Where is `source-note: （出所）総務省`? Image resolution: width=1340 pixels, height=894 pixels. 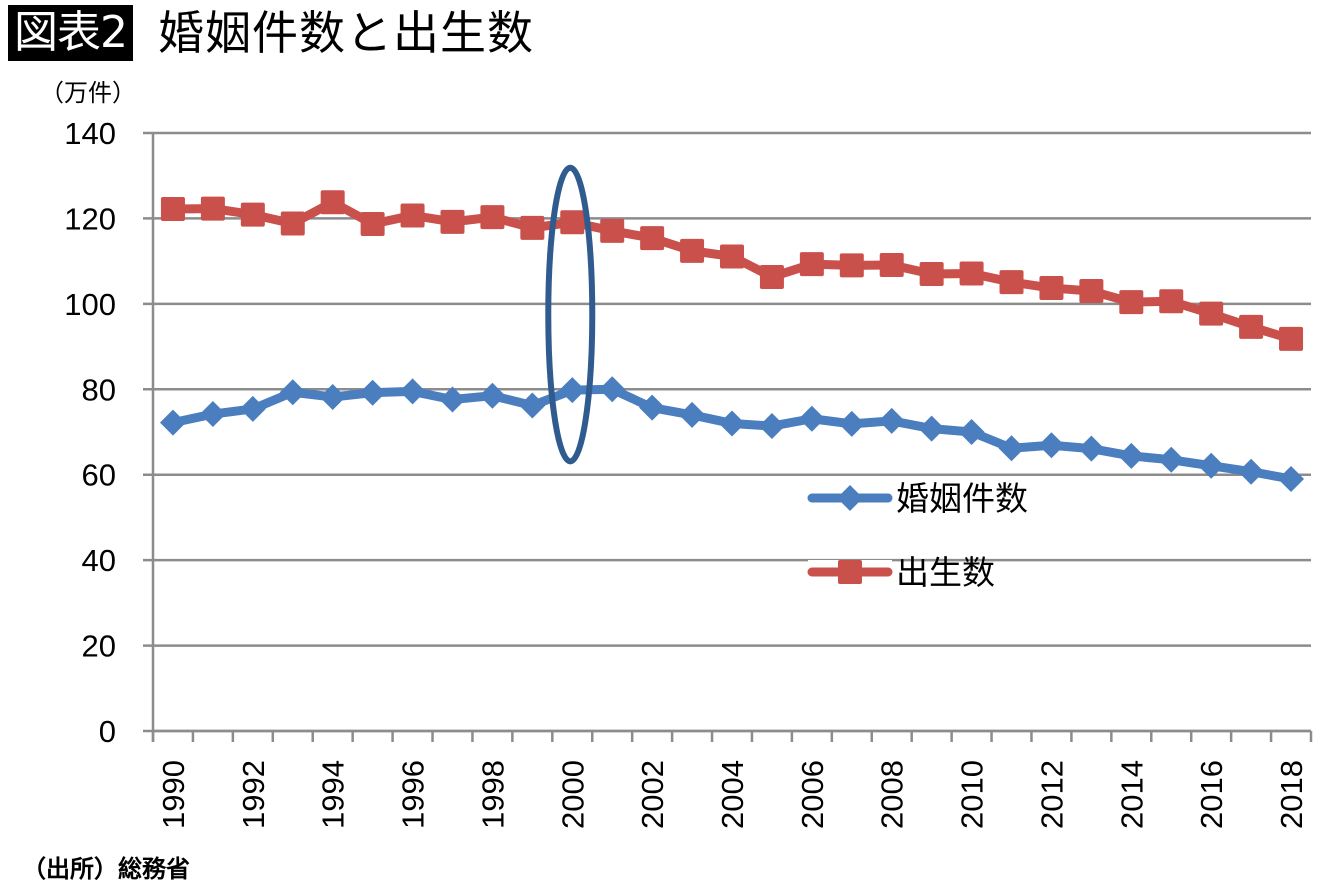 source-note: （出所）総務省 is located at coordinates (106, 869).